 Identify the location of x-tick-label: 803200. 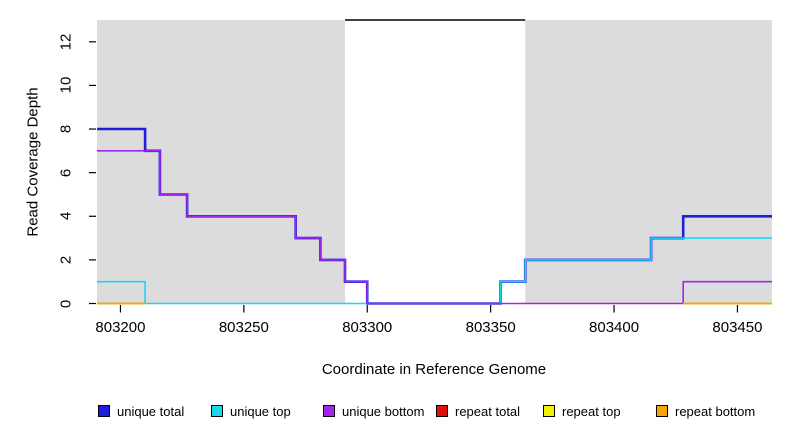
(120, 327).